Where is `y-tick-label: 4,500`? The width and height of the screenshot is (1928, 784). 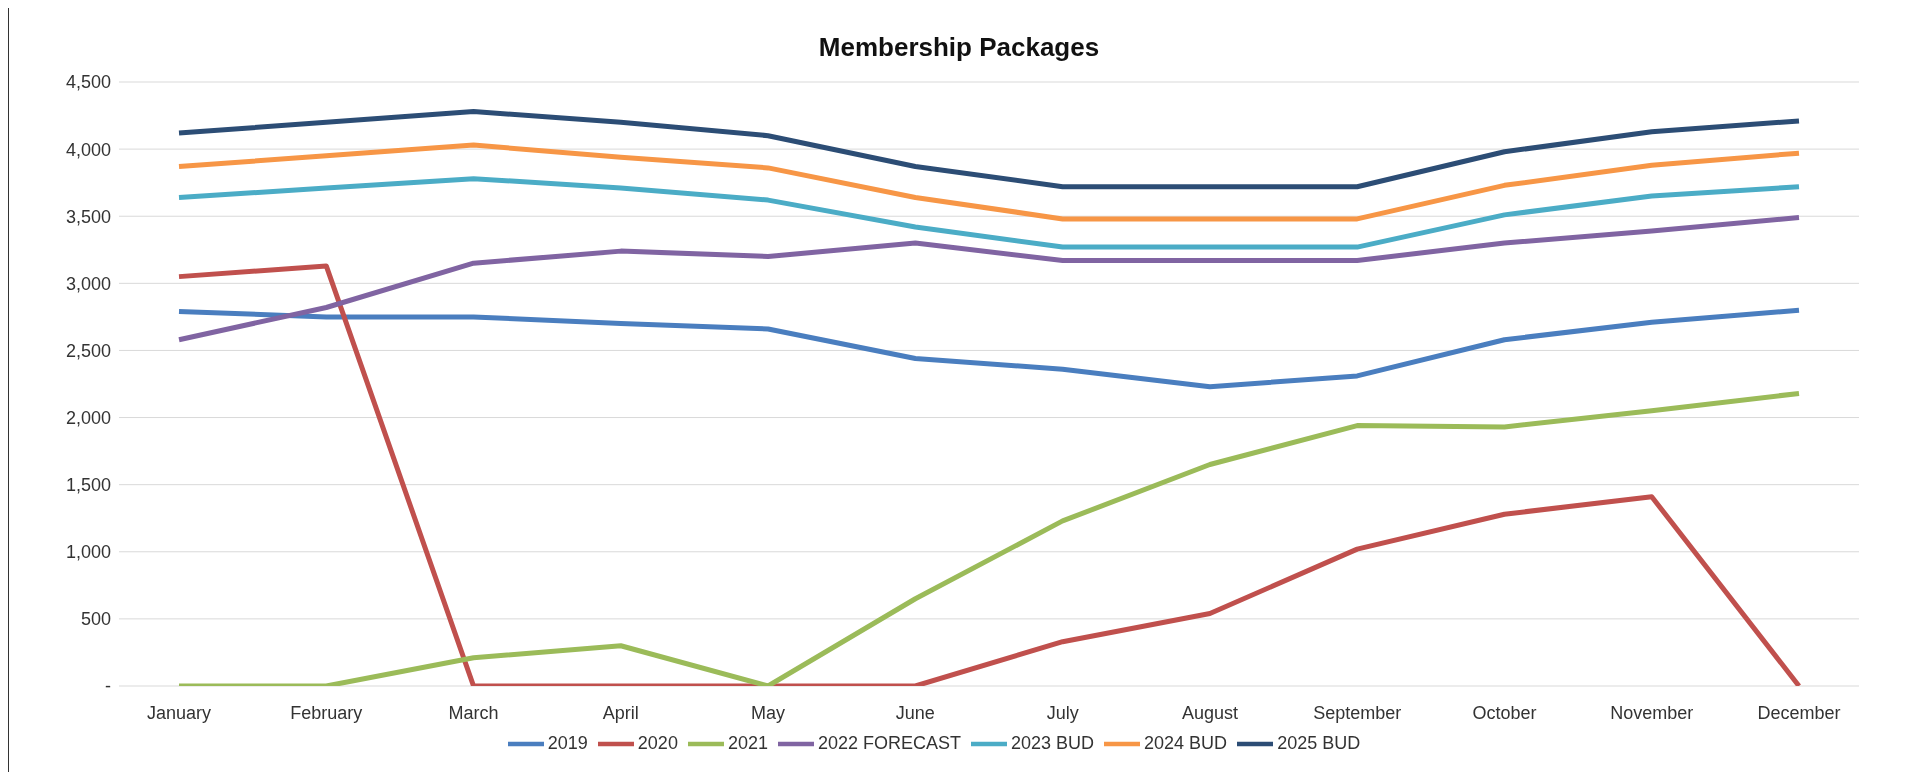 y-tick-label: 4,500 is located at coordinates (88, 82).